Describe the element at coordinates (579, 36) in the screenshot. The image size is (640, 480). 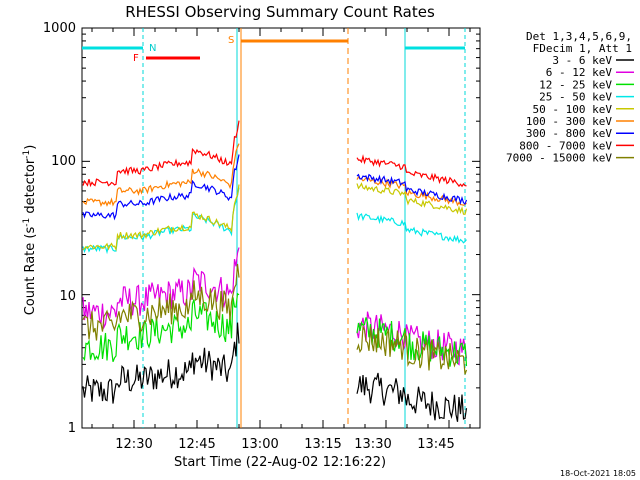
I see `legend-header-1: Det 1,3,4,5,6,9,` at that location.